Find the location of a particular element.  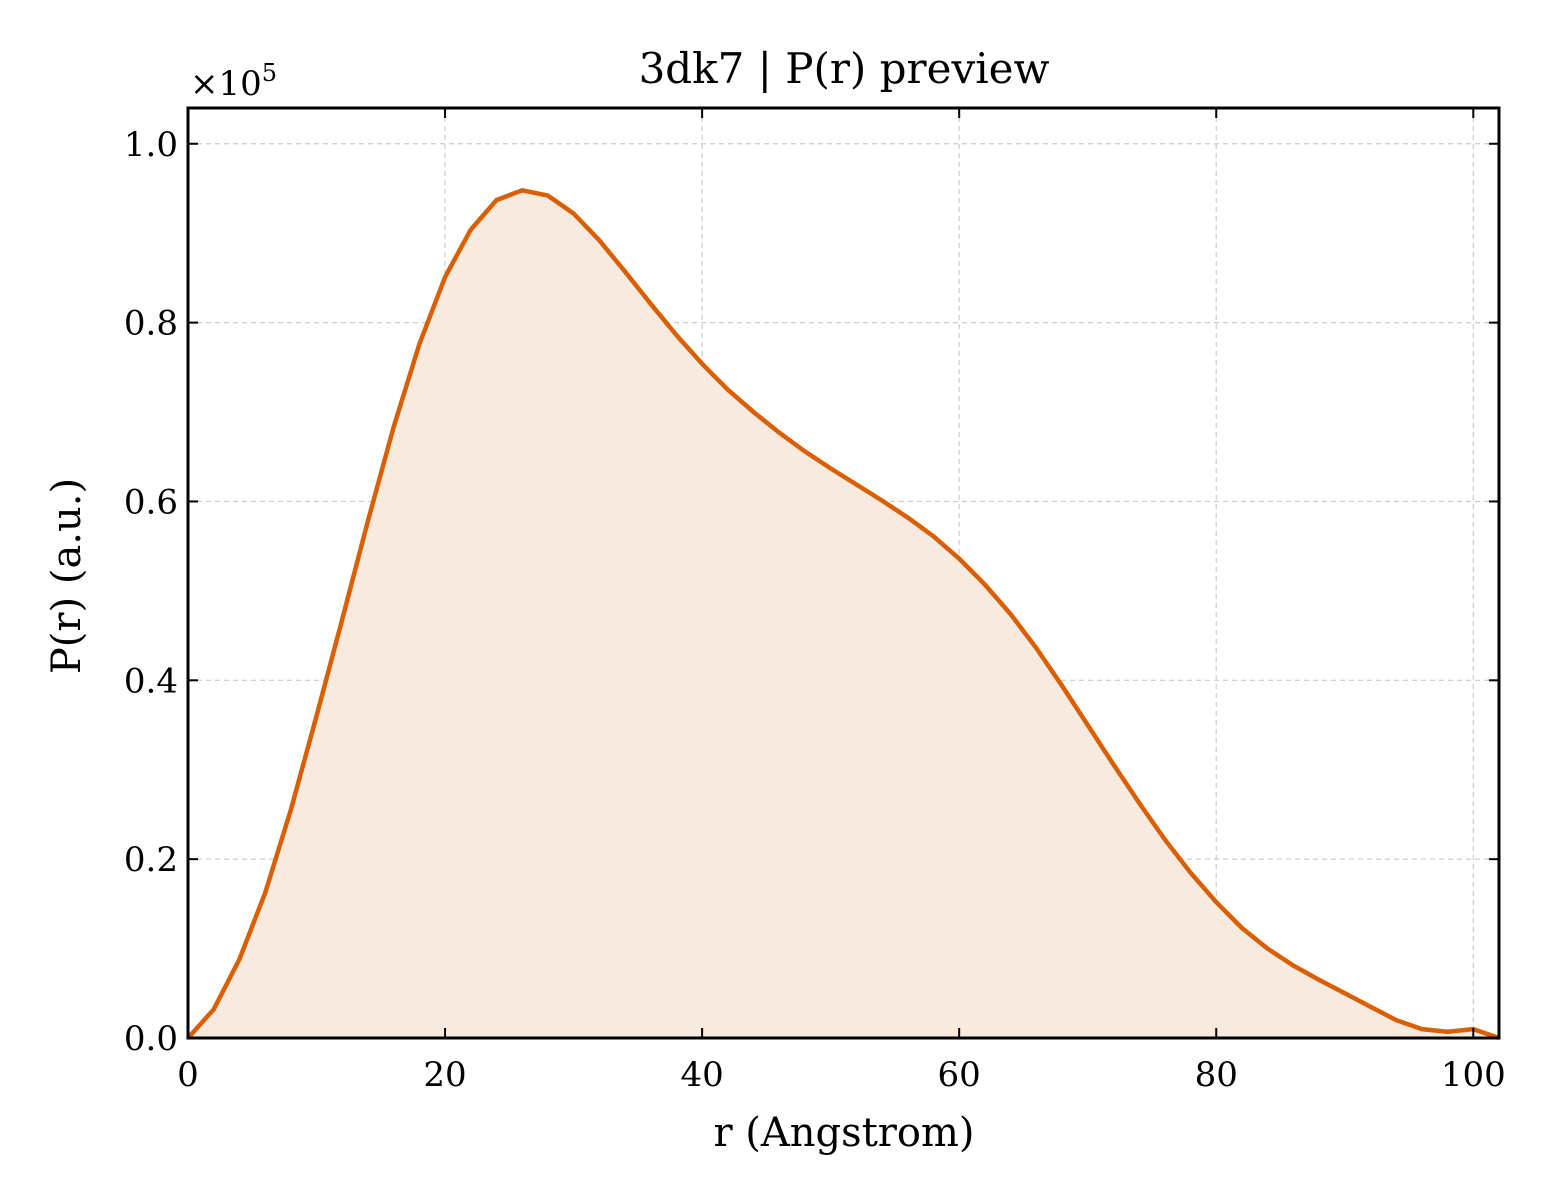

x-tick-label: 0 is located at coordinates (188, 1075).